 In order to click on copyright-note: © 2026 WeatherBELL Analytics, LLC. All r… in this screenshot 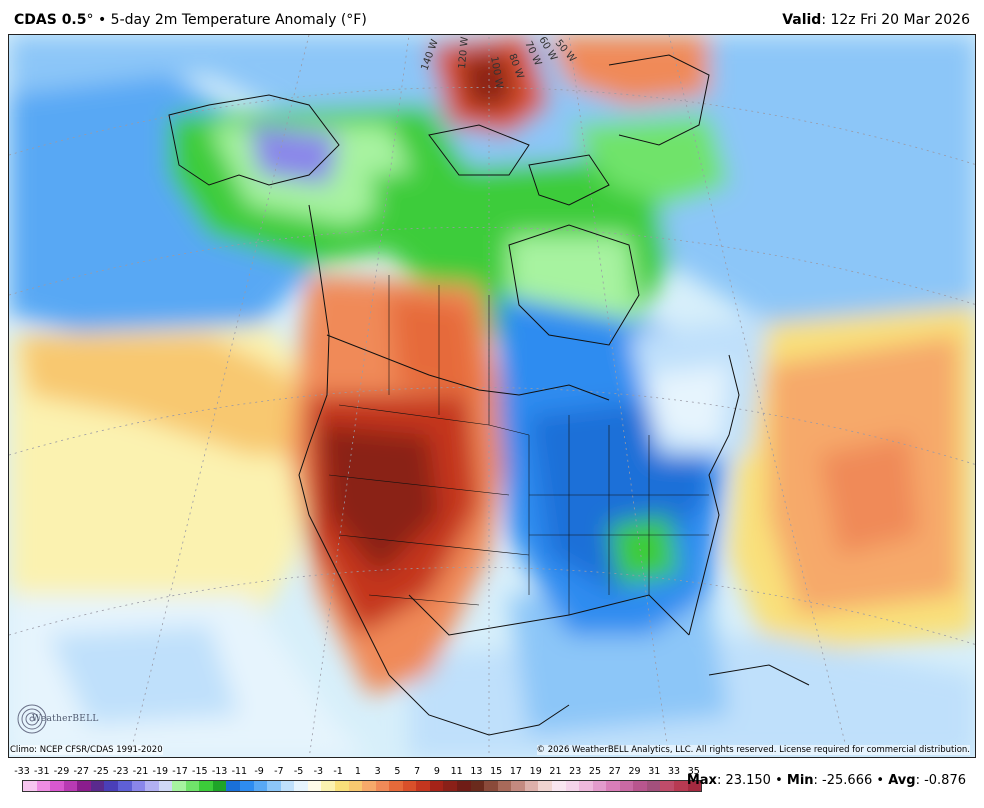, I will do `click(753, 750)`.